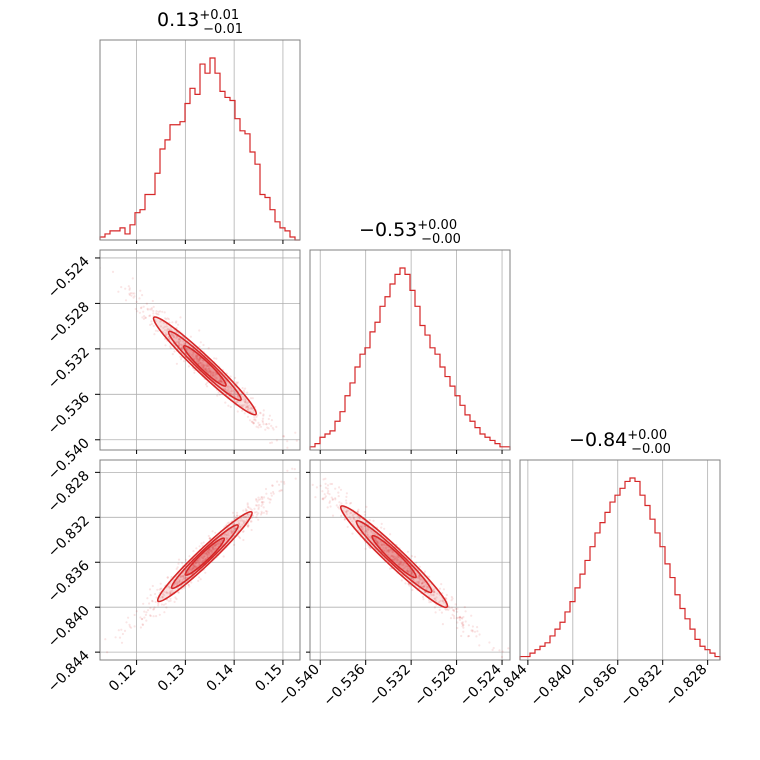  Describe the element at coordinates (299, 686) in the screenshot. I see `x-tick-label: −0.540` at that location.